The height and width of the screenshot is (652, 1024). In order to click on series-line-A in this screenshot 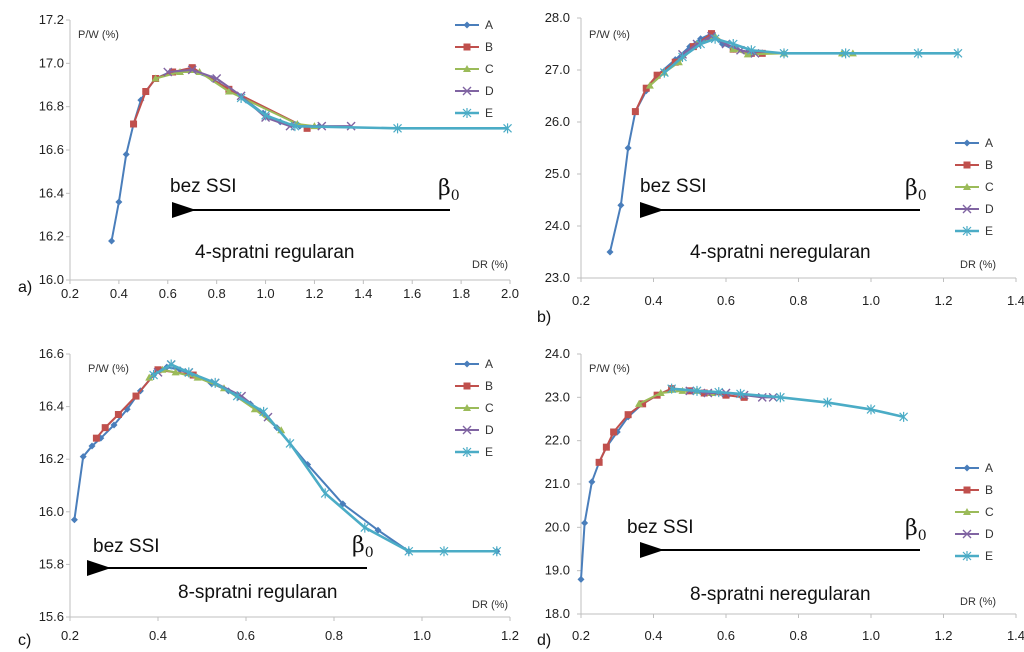, I will do `click(697, 142)`.